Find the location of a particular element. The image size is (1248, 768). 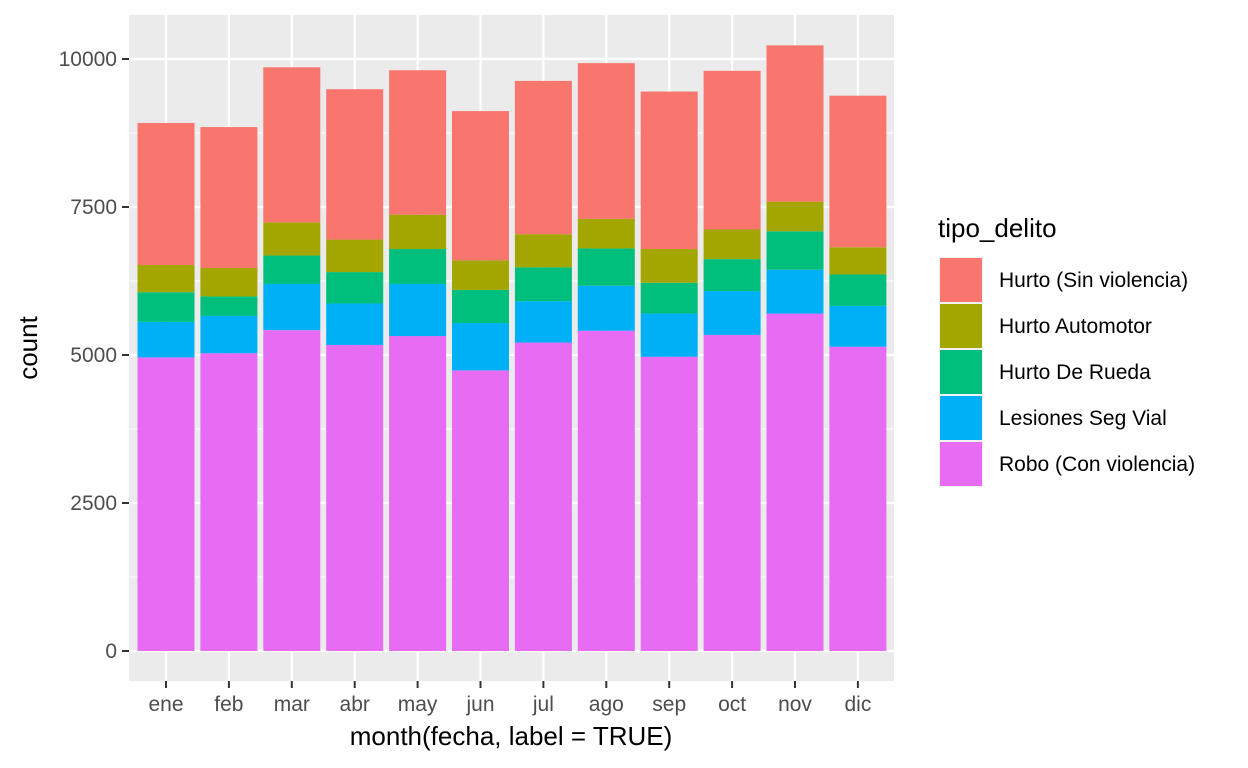

bar-segment-dic-lesiones-seg-vial is located at coordinates (858, 326).